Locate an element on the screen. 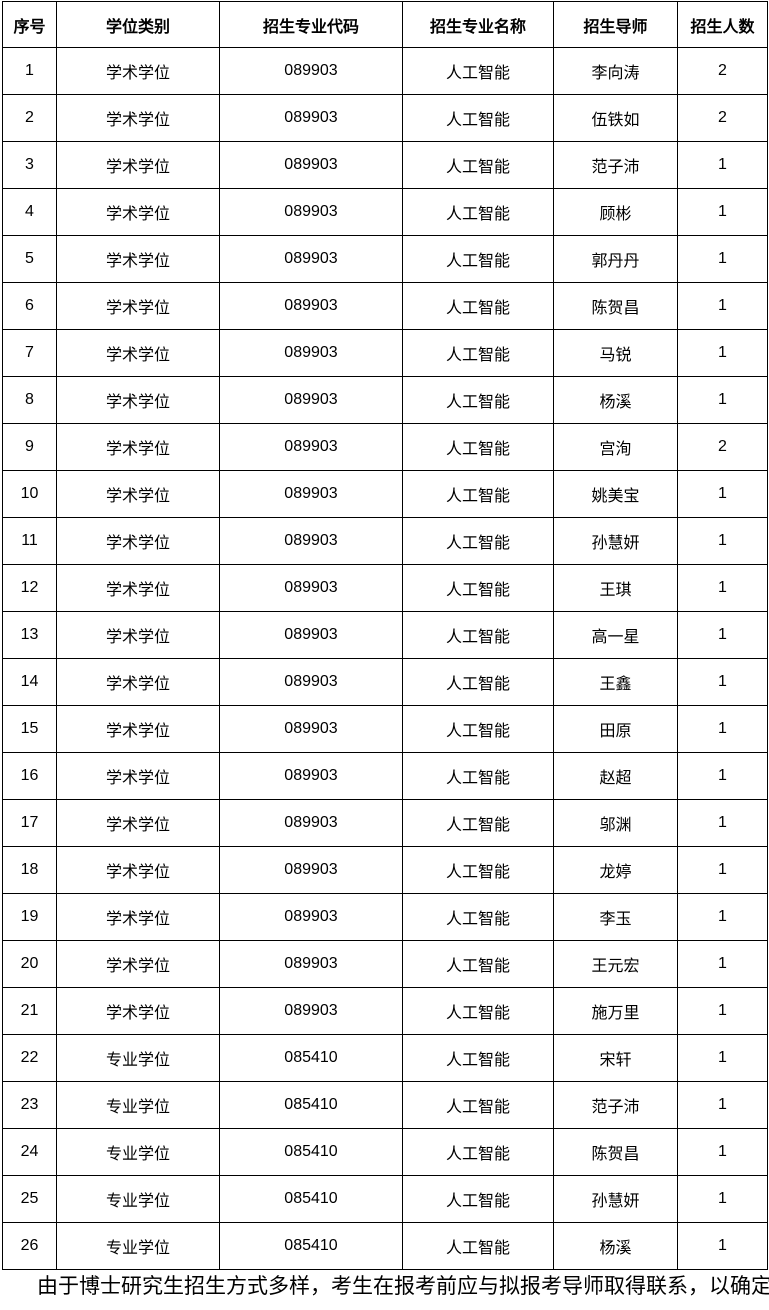  table-row: 12 学术学位 089903 人工智能 王琪 1 is located at coordinates (385, 588).